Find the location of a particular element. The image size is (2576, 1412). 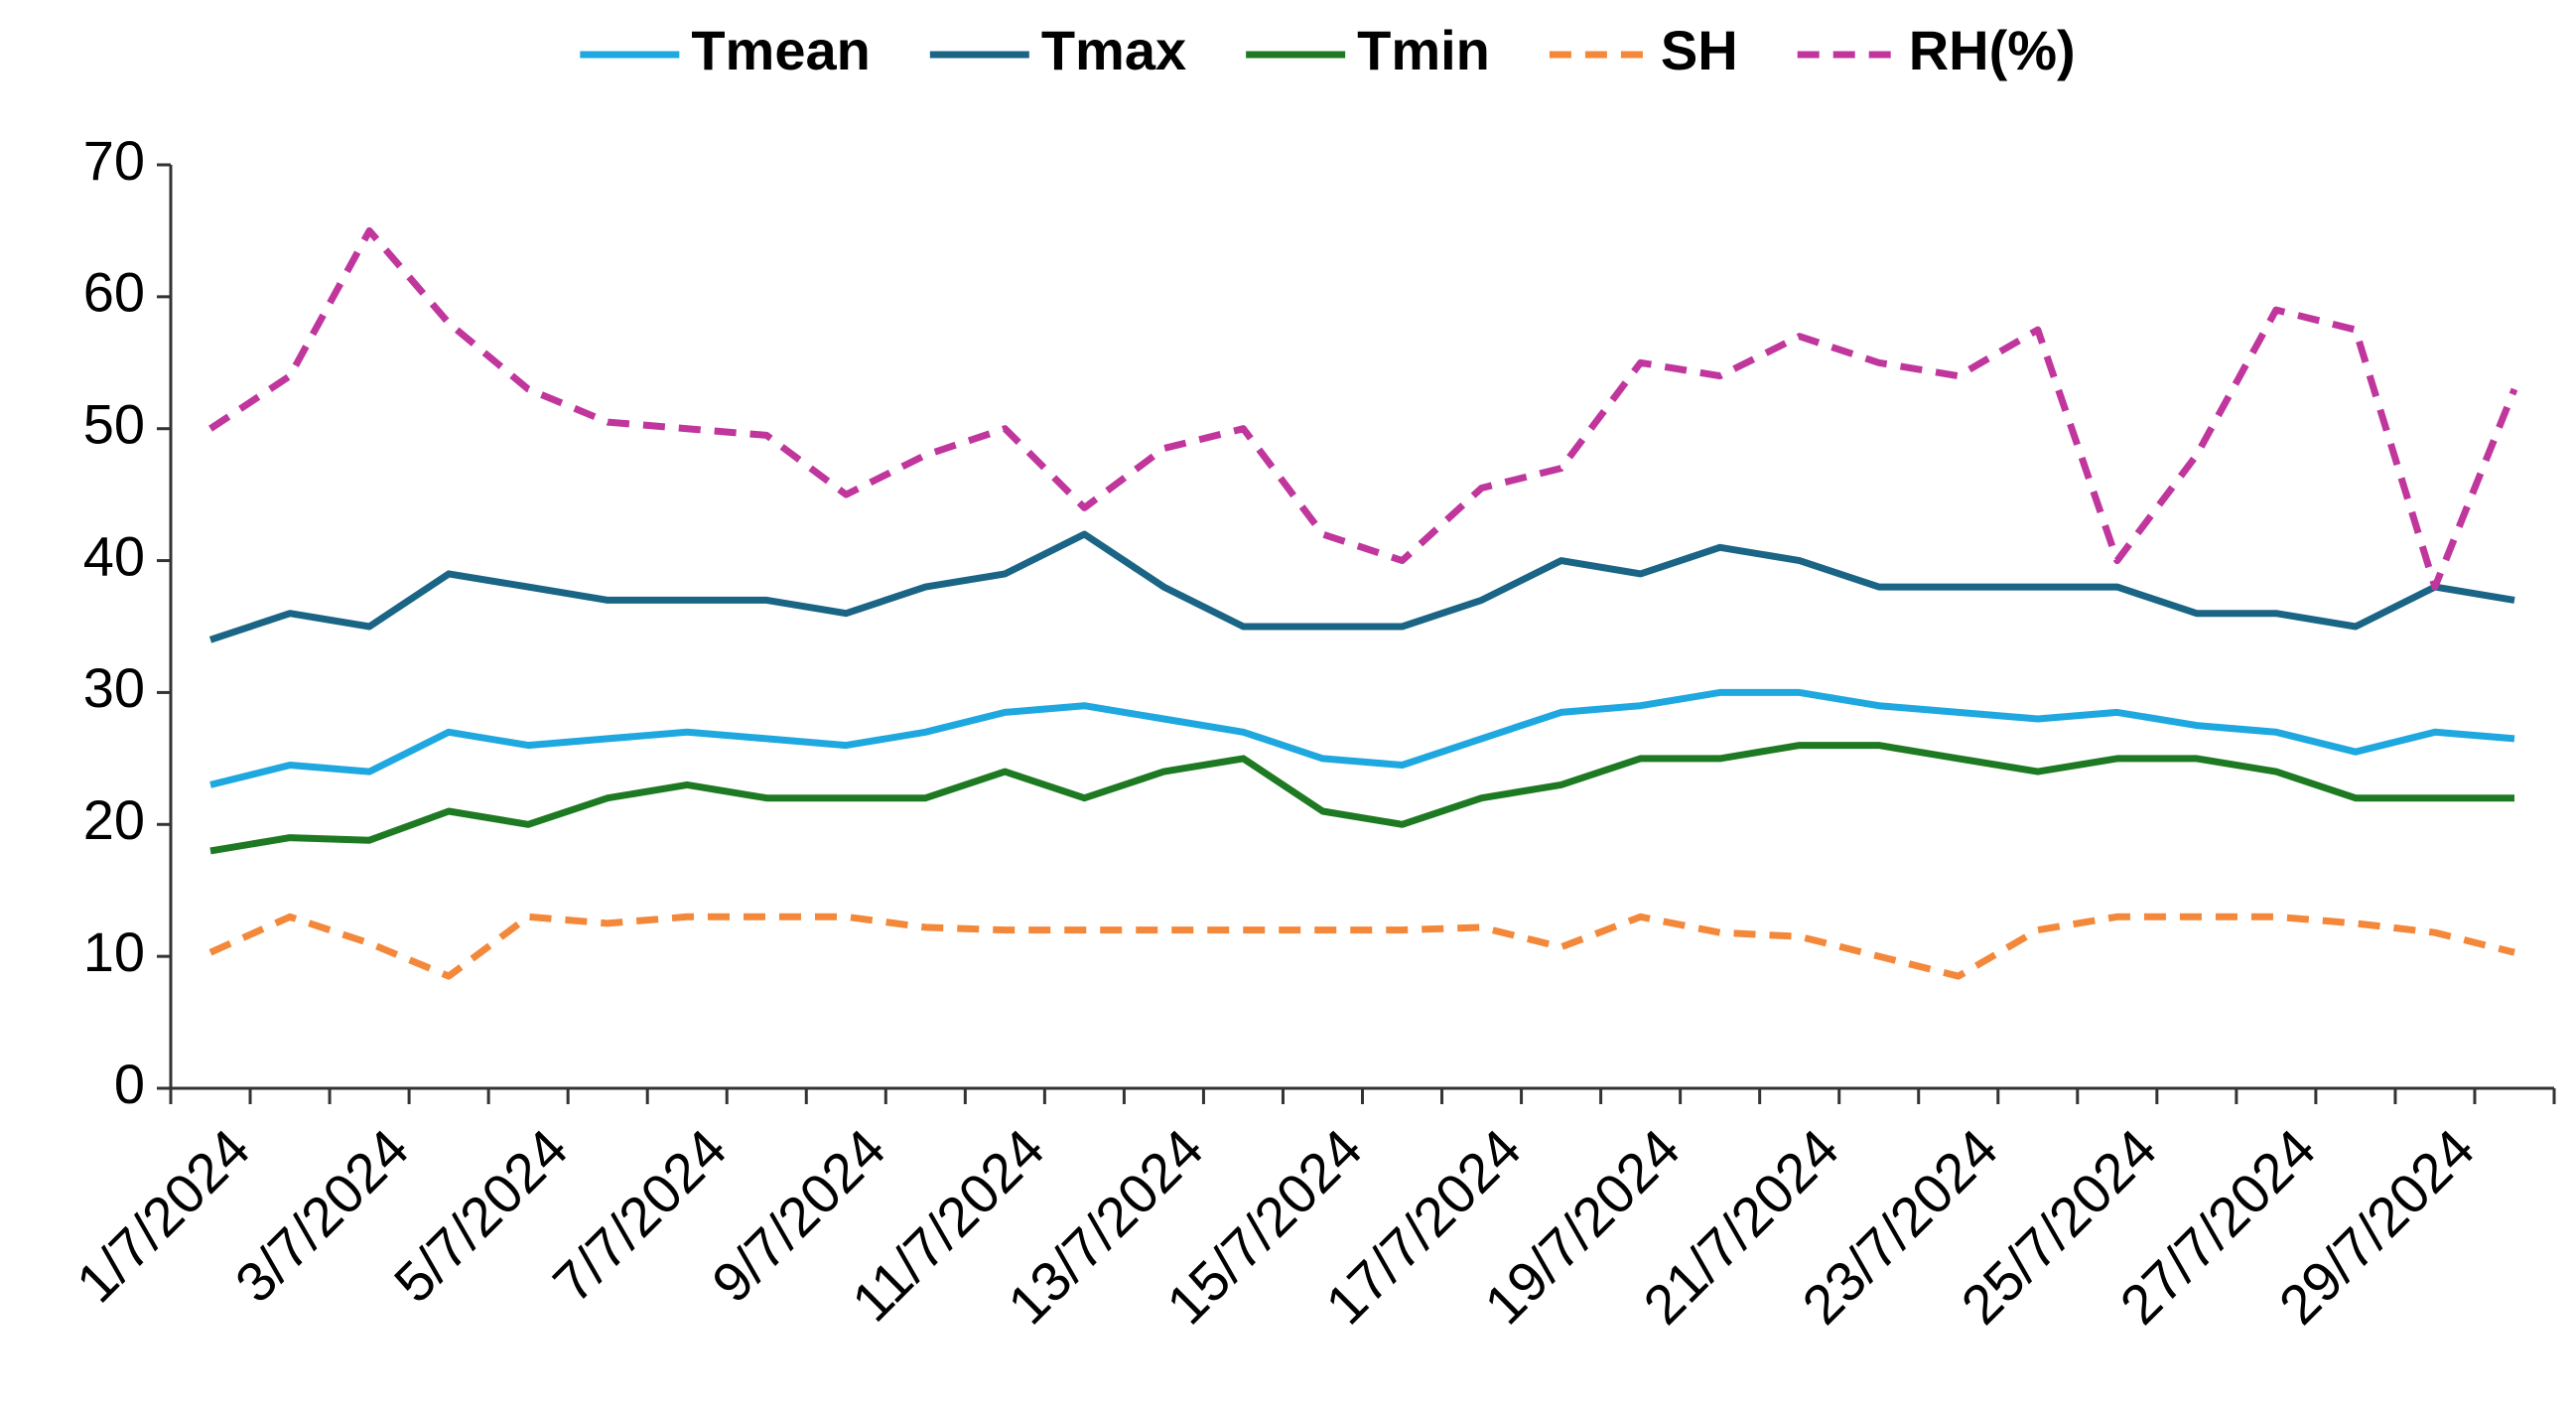

x-tick-label: 5/7/2024 is located at coordinates (481, 1216).